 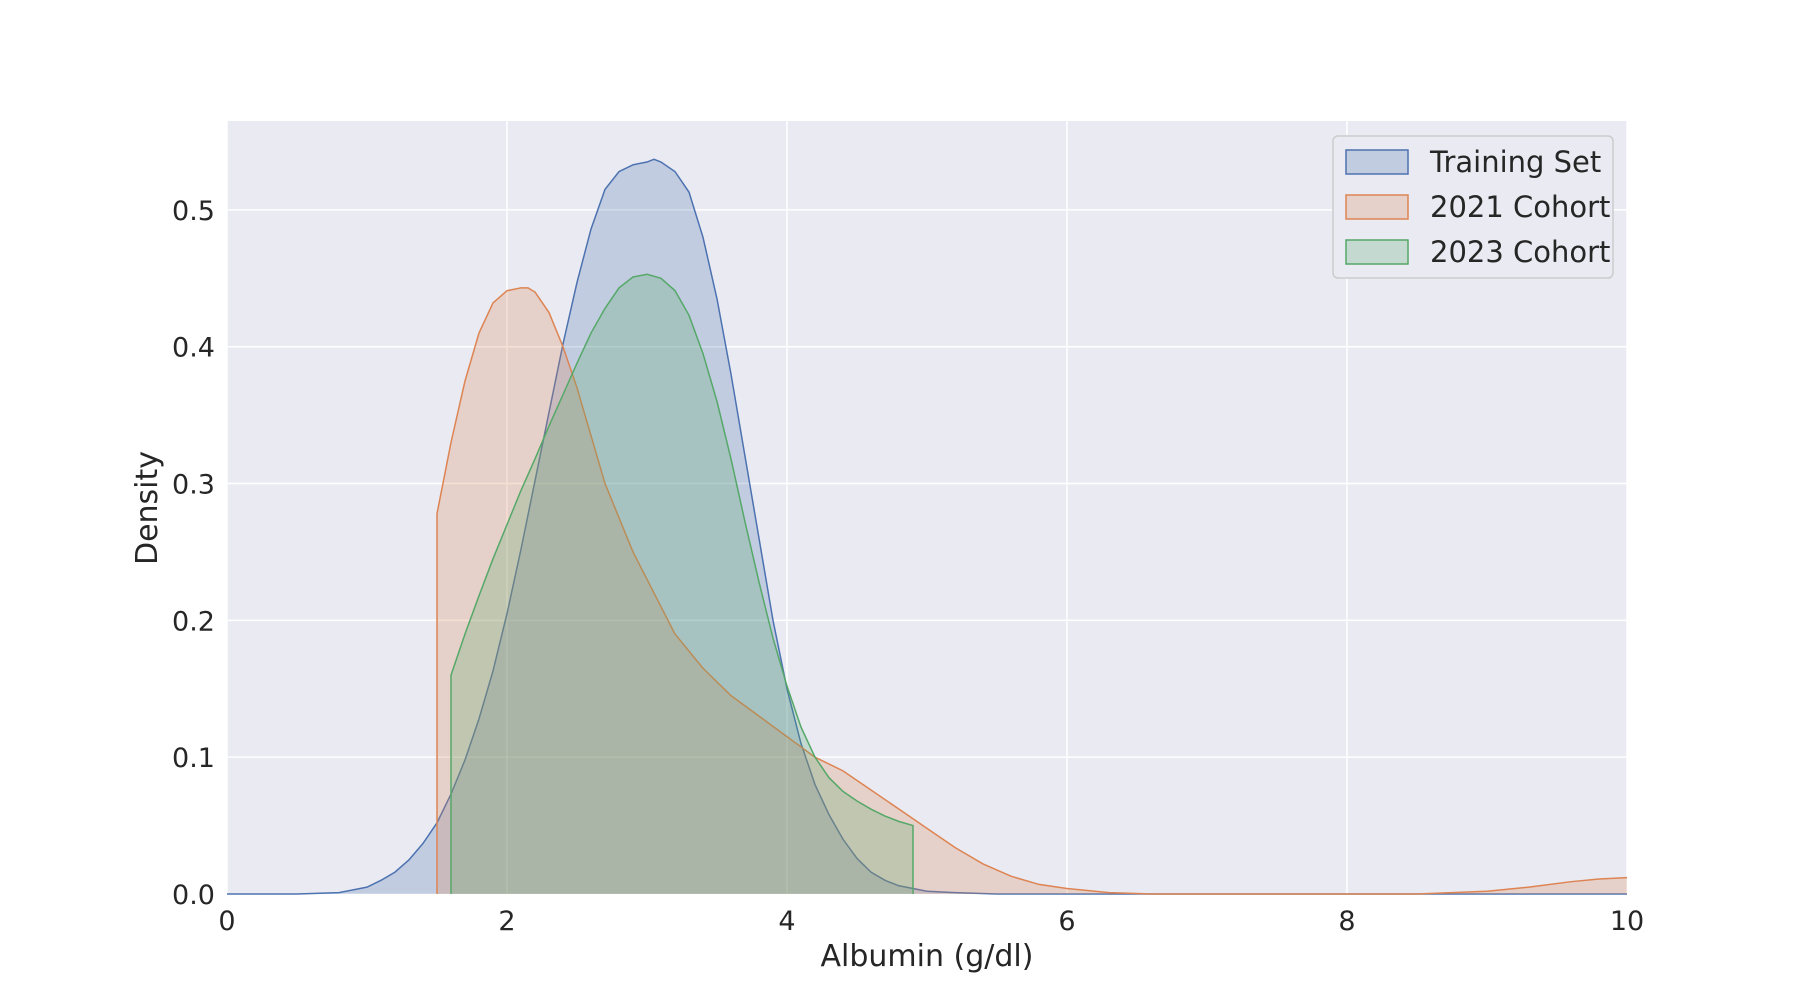 What do you see at coordinates (193, 553) in the screenshot?
I see `y-tick-labels: 0.0 0.1 0.2 0.3 0.4 0.5` at bounding box center [193, 553].